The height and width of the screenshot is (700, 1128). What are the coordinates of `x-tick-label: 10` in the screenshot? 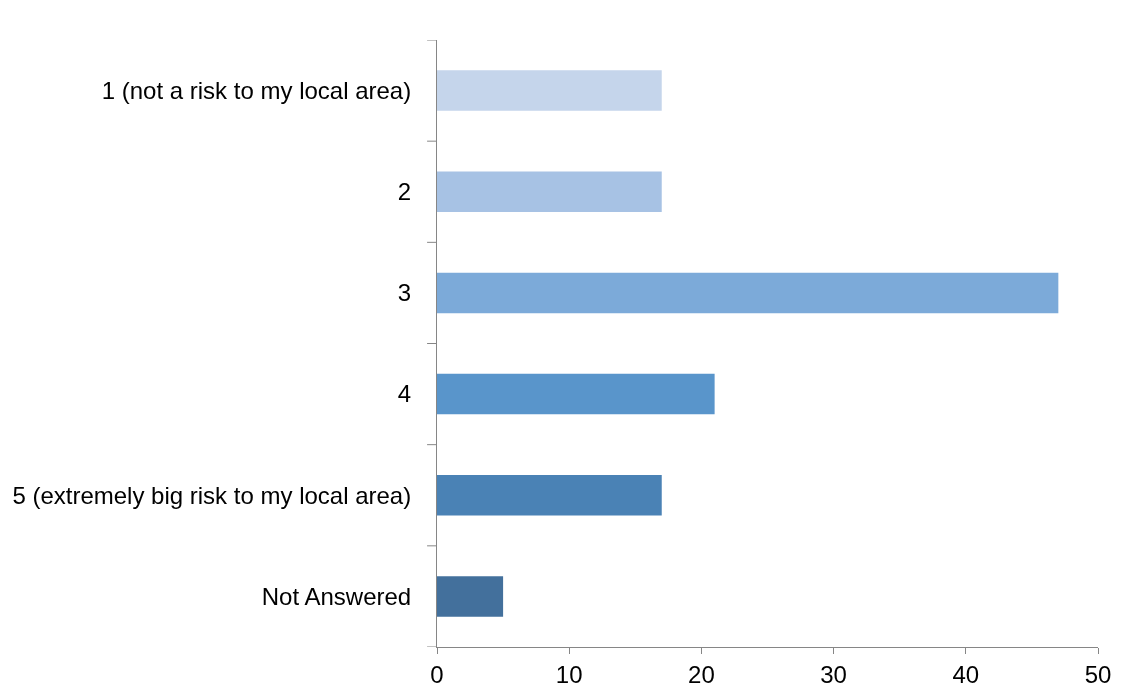 It's located at (569, 674).